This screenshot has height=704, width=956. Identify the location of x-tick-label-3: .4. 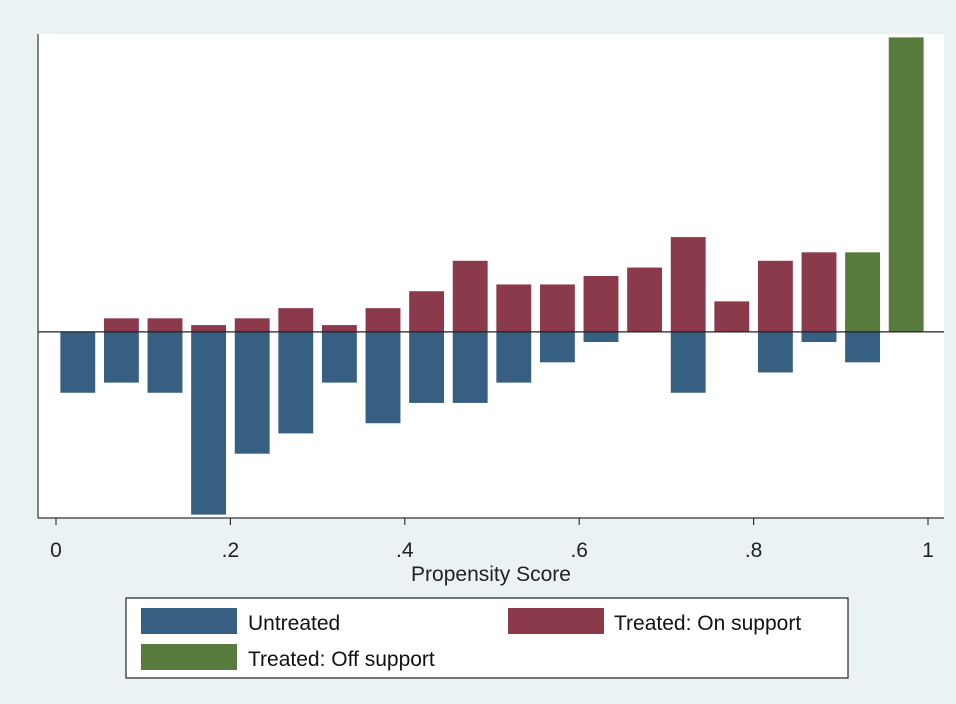
(405, 550).